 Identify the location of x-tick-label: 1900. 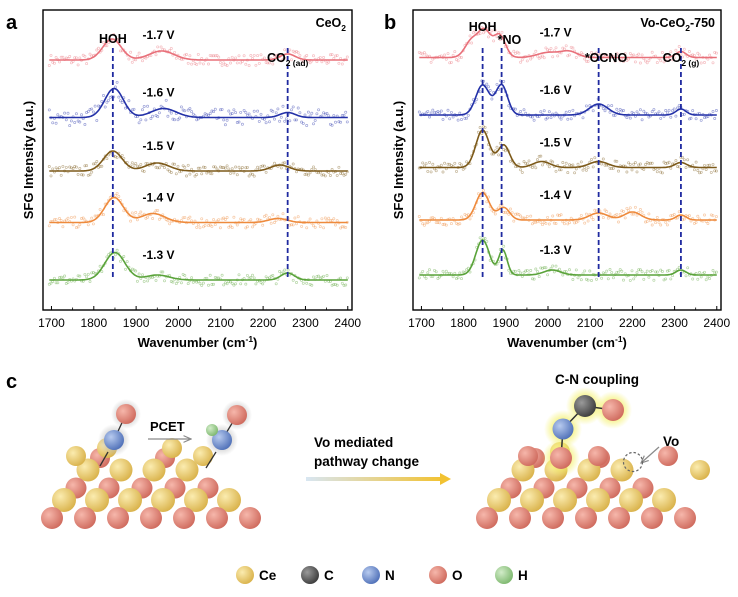
(505, 323).